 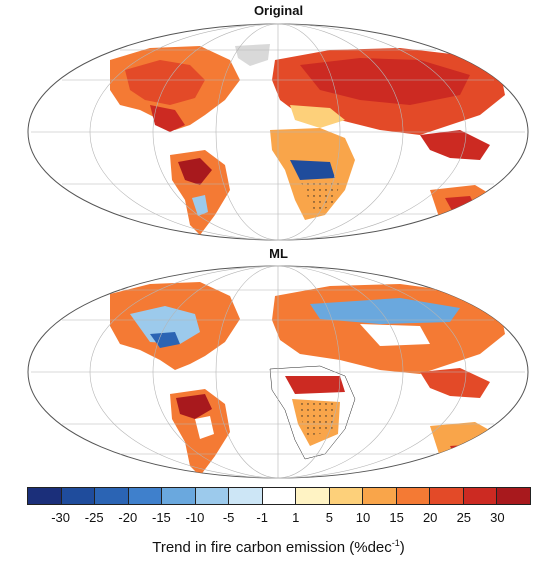 What do you see at coordinates (128, 517) in the screenshot?
I see `colorbar-tick-label: -20` at bounding box center [128, 517].